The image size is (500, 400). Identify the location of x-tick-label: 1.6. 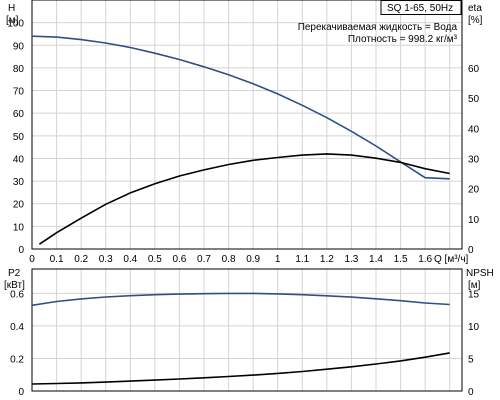
(425, 259).